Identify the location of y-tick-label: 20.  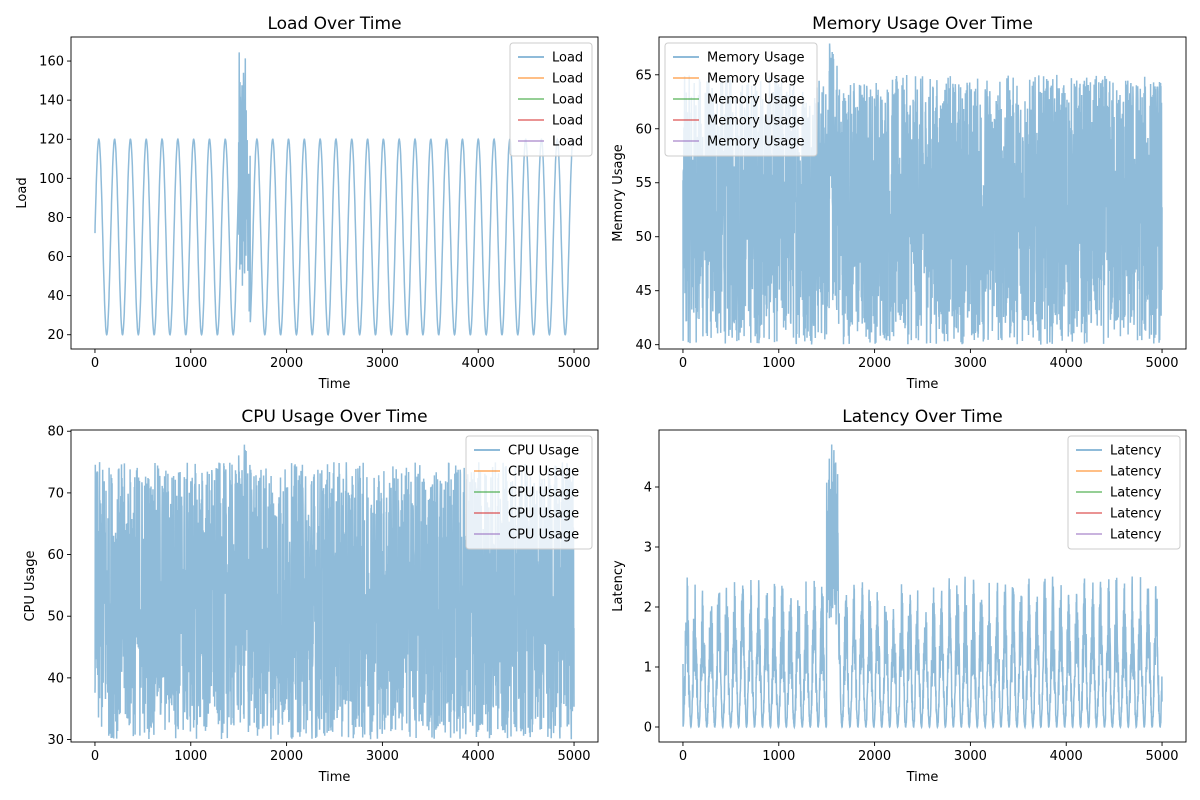
(55, 335).